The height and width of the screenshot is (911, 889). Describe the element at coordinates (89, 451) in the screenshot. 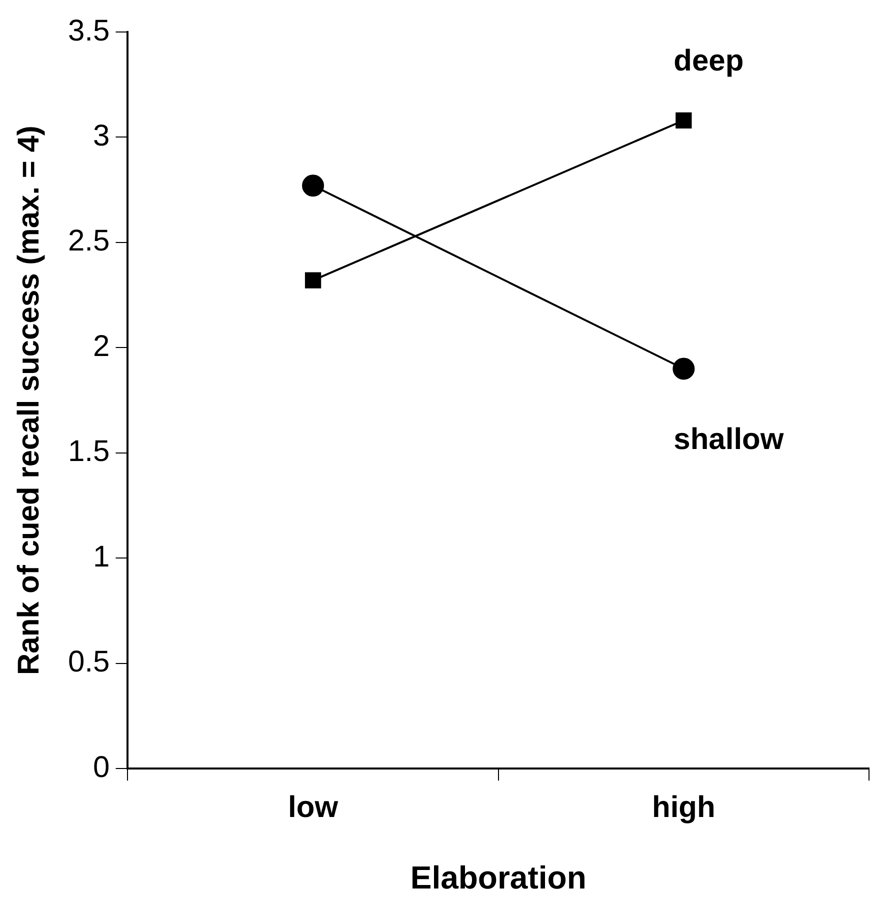

I see `y-tick-label: 1.5` at that location.